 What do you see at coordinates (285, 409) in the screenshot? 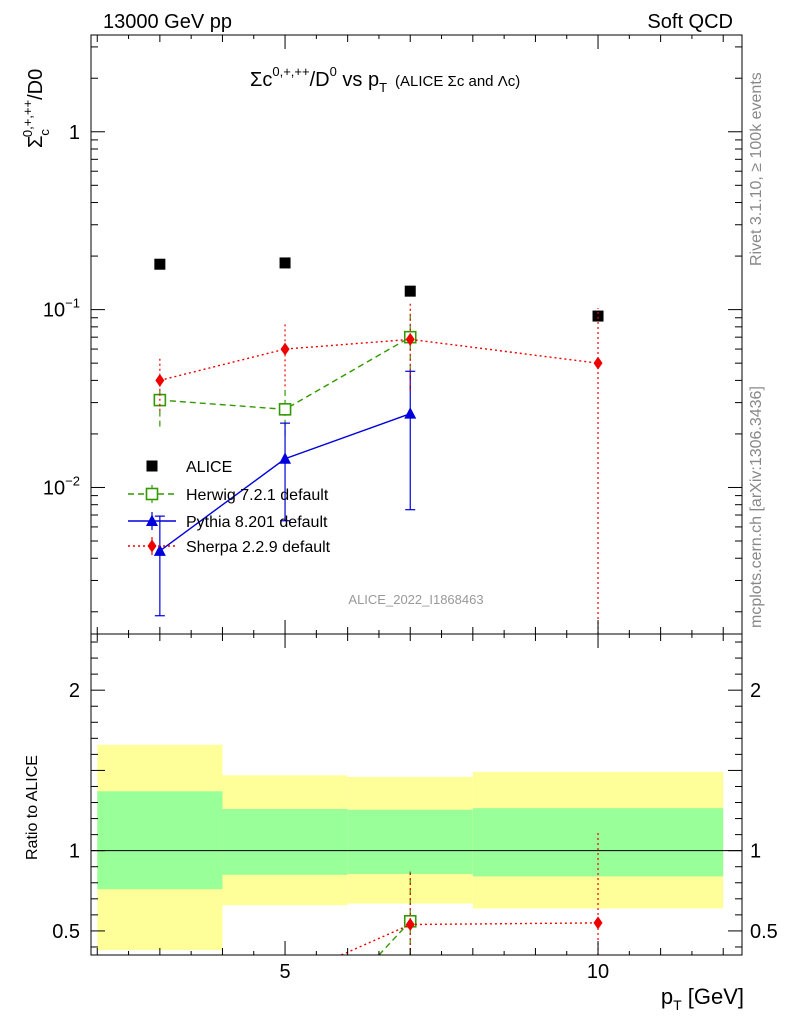
I see `herwig-point` at bounding box center [285, 409].